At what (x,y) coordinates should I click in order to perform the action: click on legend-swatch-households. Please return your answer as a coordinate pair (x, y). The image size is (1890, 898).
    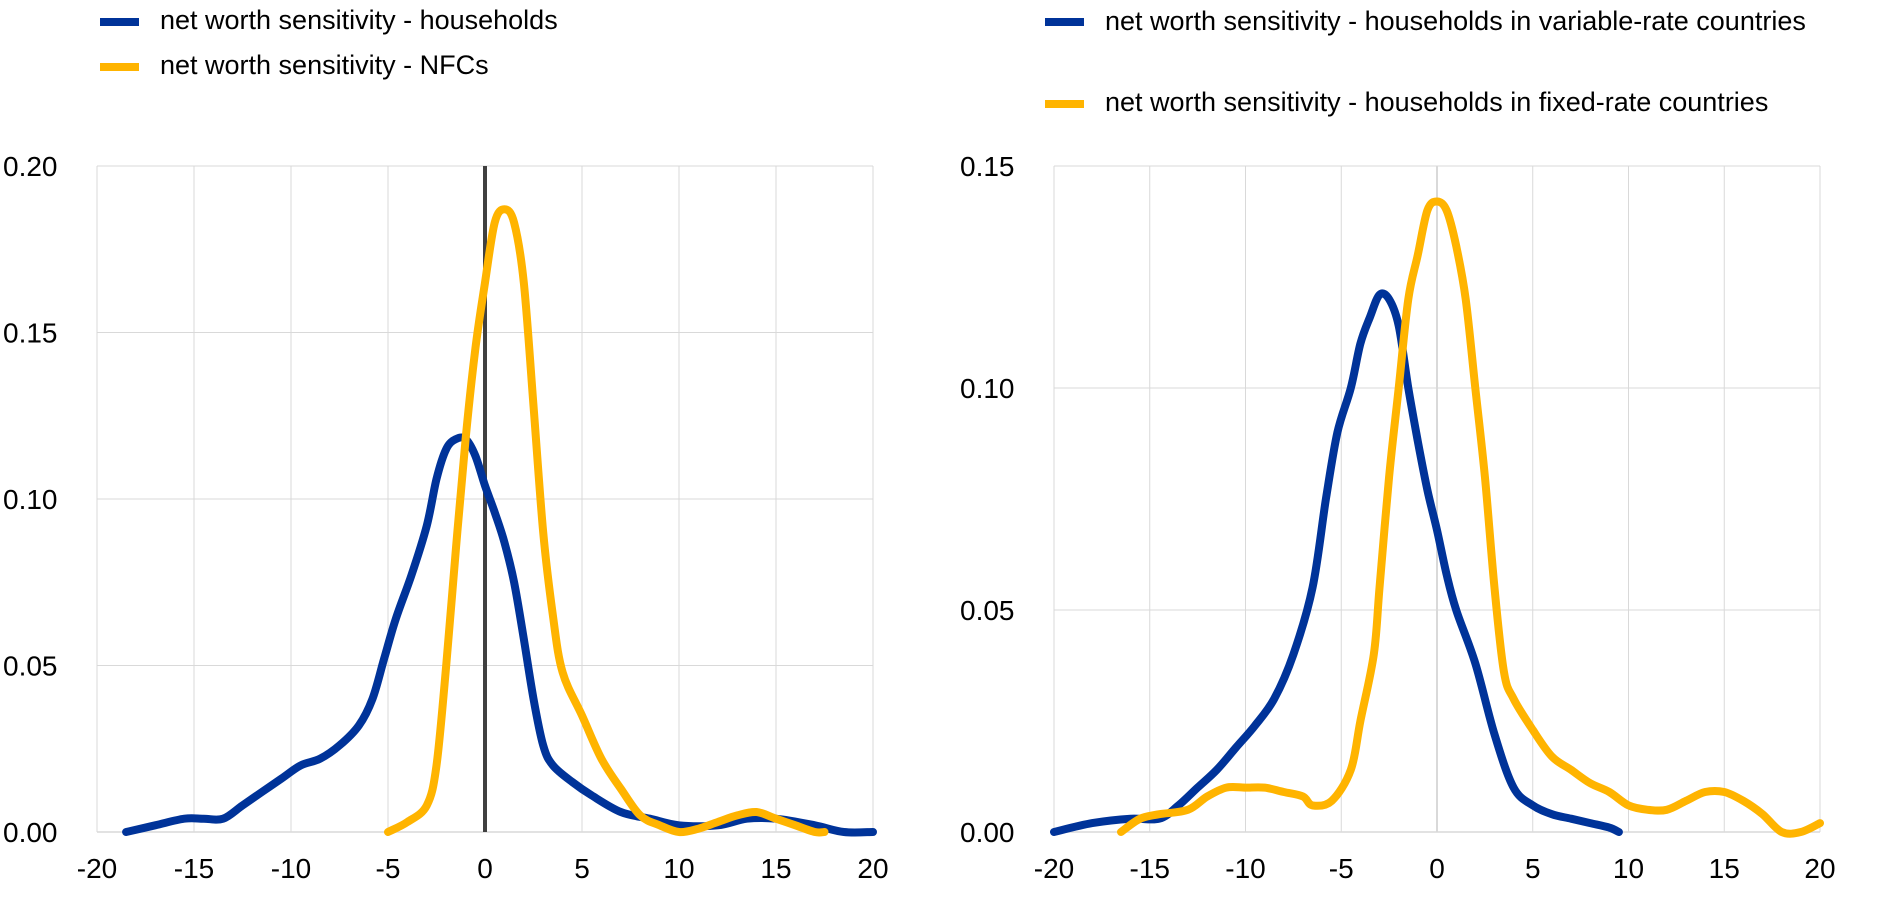
    Looking at the image, I should click on (119, 22).